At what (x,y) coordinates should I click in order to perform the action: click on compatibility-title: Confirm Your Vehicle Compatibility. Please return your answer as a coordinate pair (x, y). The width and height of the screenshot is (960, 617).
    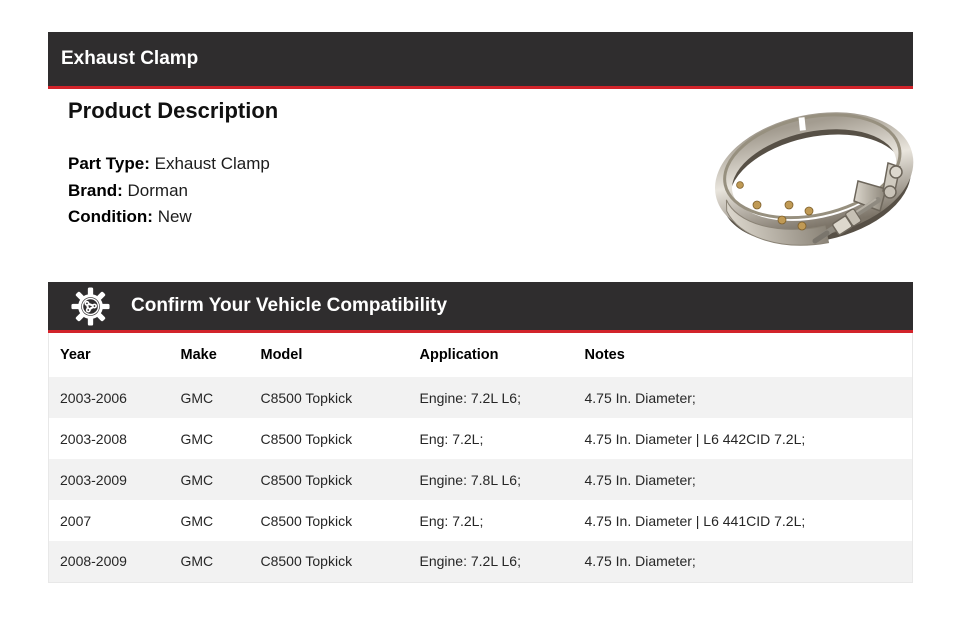
    Looking at the image, I should click on (289, 305).